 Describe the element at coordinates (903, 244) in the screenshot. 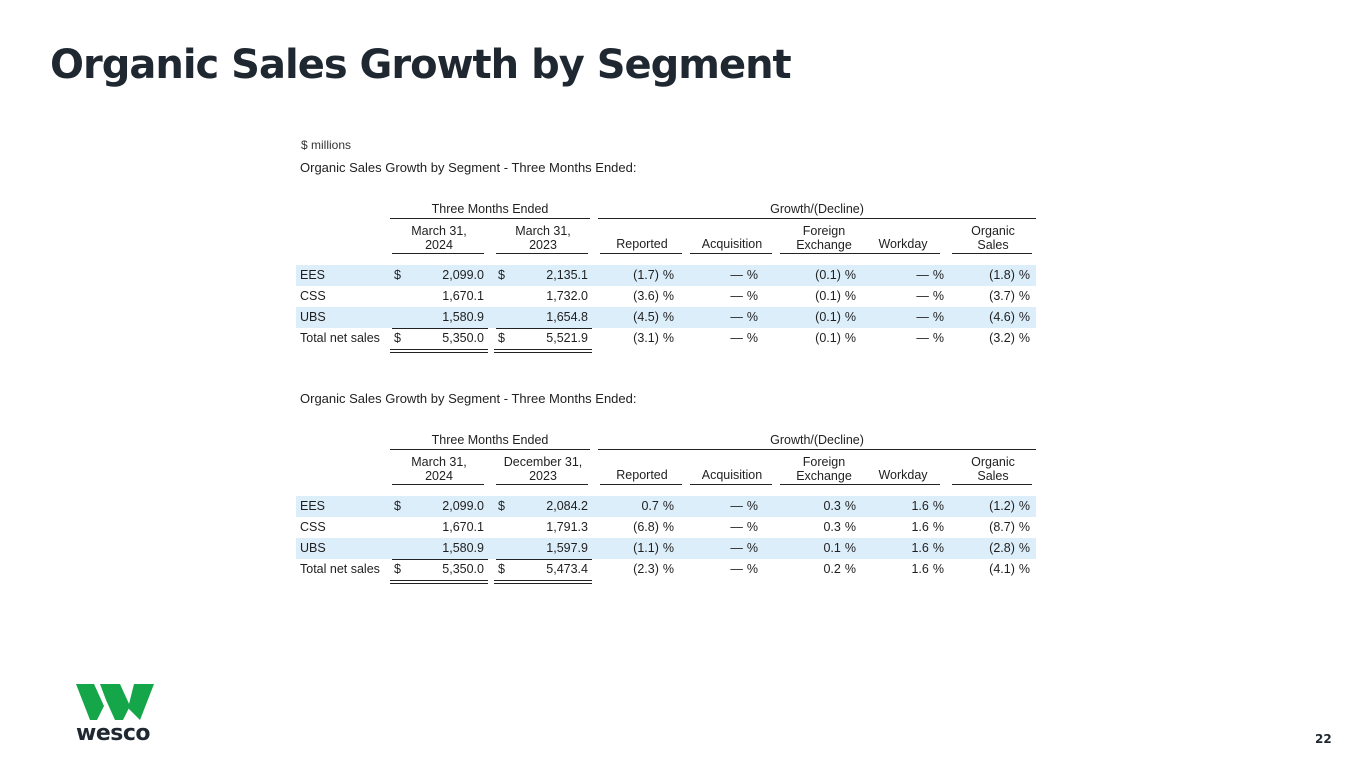

I see `column-header-line: Workday` at that location.